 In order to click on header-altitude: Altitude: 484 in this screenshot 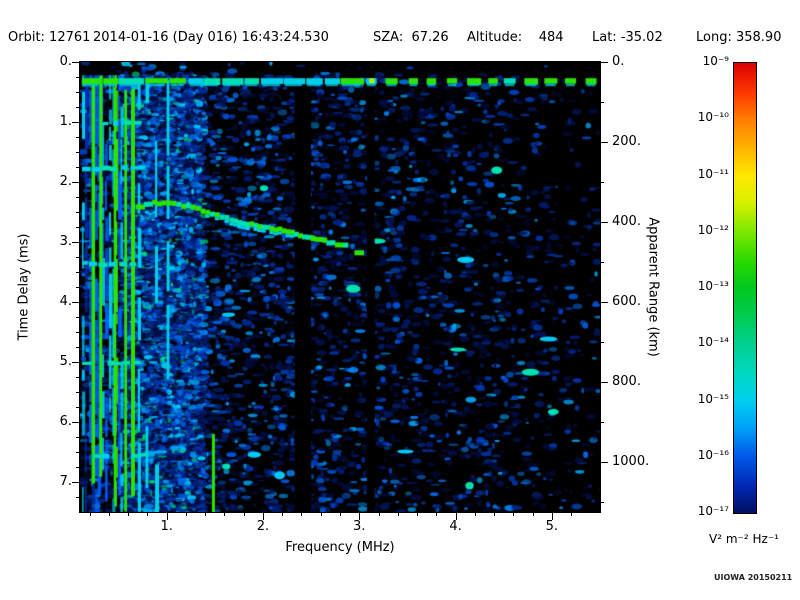, I will do `click(515, 37)`.